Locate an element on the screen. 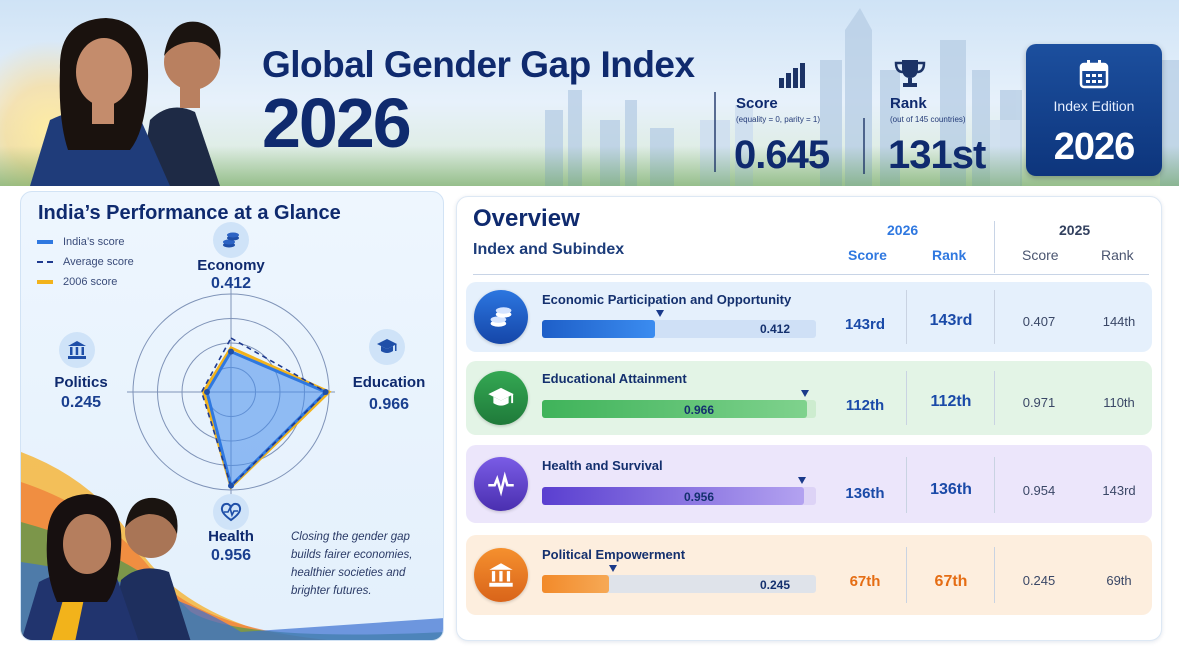 This screenshot has width=1179, height=647. axis-value-education: 0.966 is located at coordinates (389, 404).